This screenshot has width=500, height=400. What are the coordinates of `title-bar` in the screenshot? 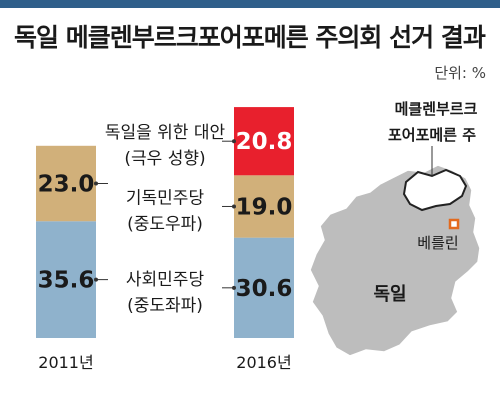 It's located at (250, 4).